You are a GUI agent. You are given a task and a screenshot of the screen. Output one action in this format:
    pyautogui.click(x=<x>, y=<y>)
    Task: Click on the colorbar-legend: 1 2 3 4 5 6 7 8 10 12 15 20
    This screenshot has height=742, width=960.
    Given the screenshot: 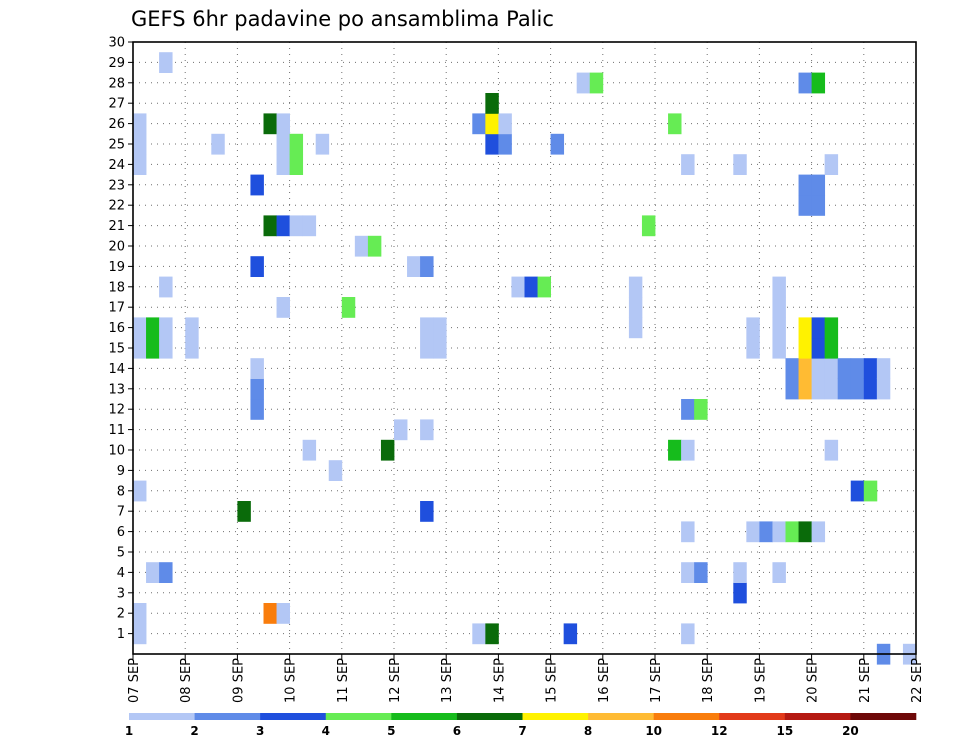 What is the action you would take?
    pyautogui.click(x=521, y=725)
    